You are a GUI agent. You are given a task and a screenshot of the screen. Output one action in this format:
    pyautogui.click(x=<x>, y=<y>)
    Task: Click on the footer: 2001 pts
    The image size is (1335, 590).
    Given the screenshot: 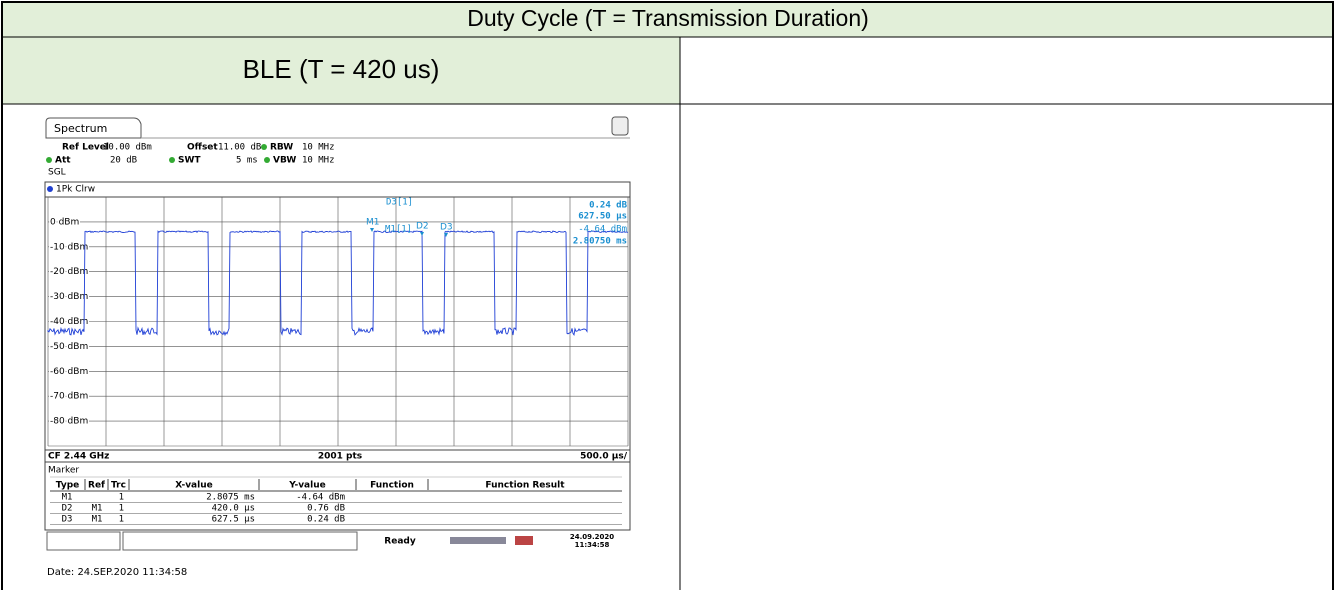 What is the action you would take?
    pyautogui.click(x=340, y=457)
    